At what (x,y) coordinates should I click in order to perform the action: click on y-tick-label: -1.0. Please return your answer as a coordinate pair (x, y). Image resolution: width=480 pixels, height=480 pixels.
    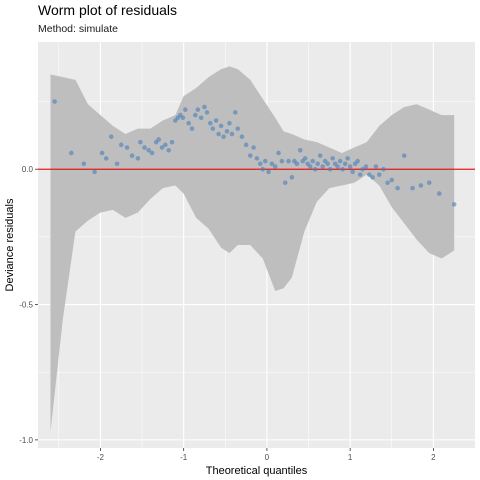
    Looking at the image, I should click on (26, 440).